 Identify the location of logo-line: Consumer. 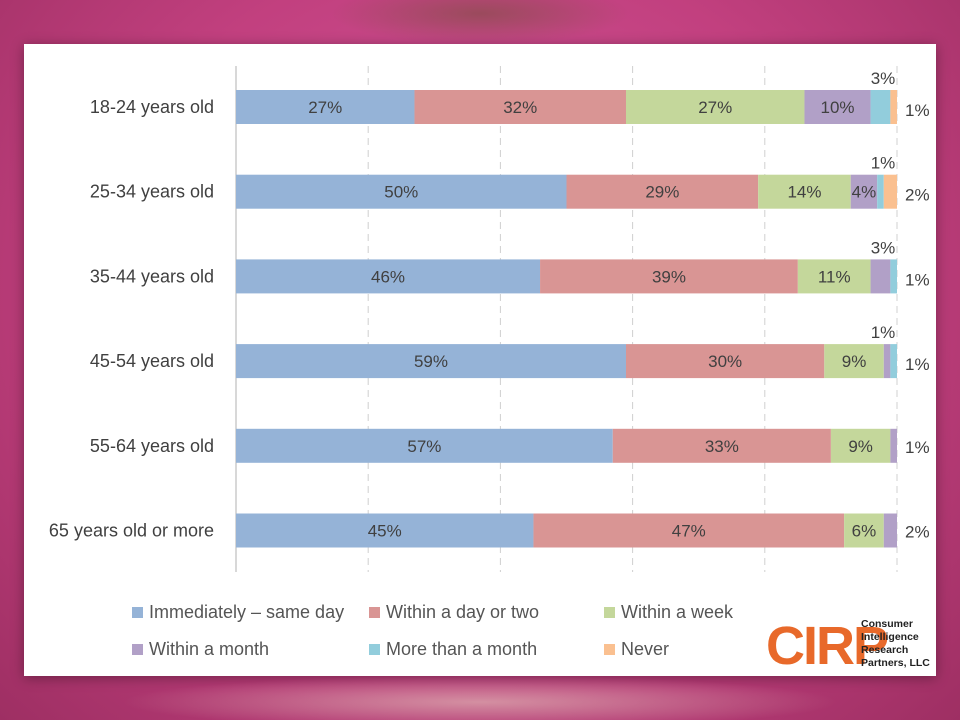
(887, 624).